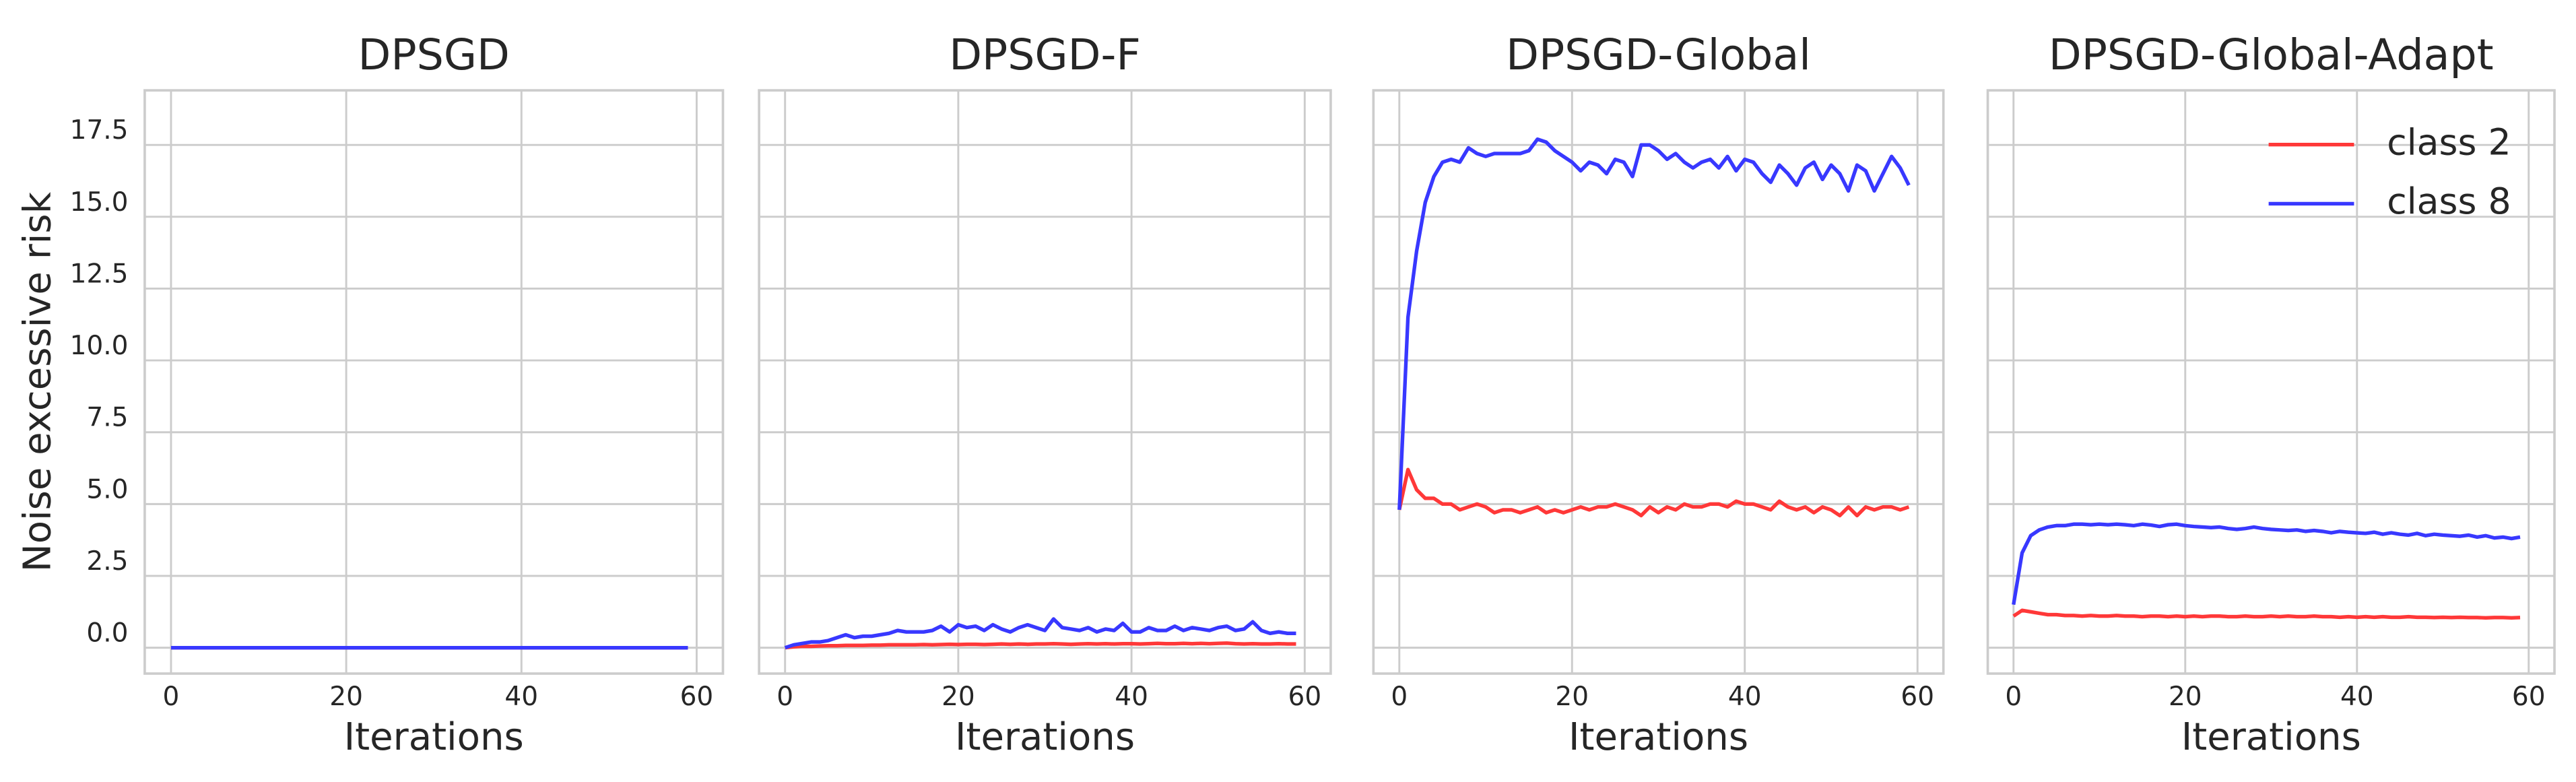  I want to click on y-axis-label: Noise excessive risk, so click(37, 381).